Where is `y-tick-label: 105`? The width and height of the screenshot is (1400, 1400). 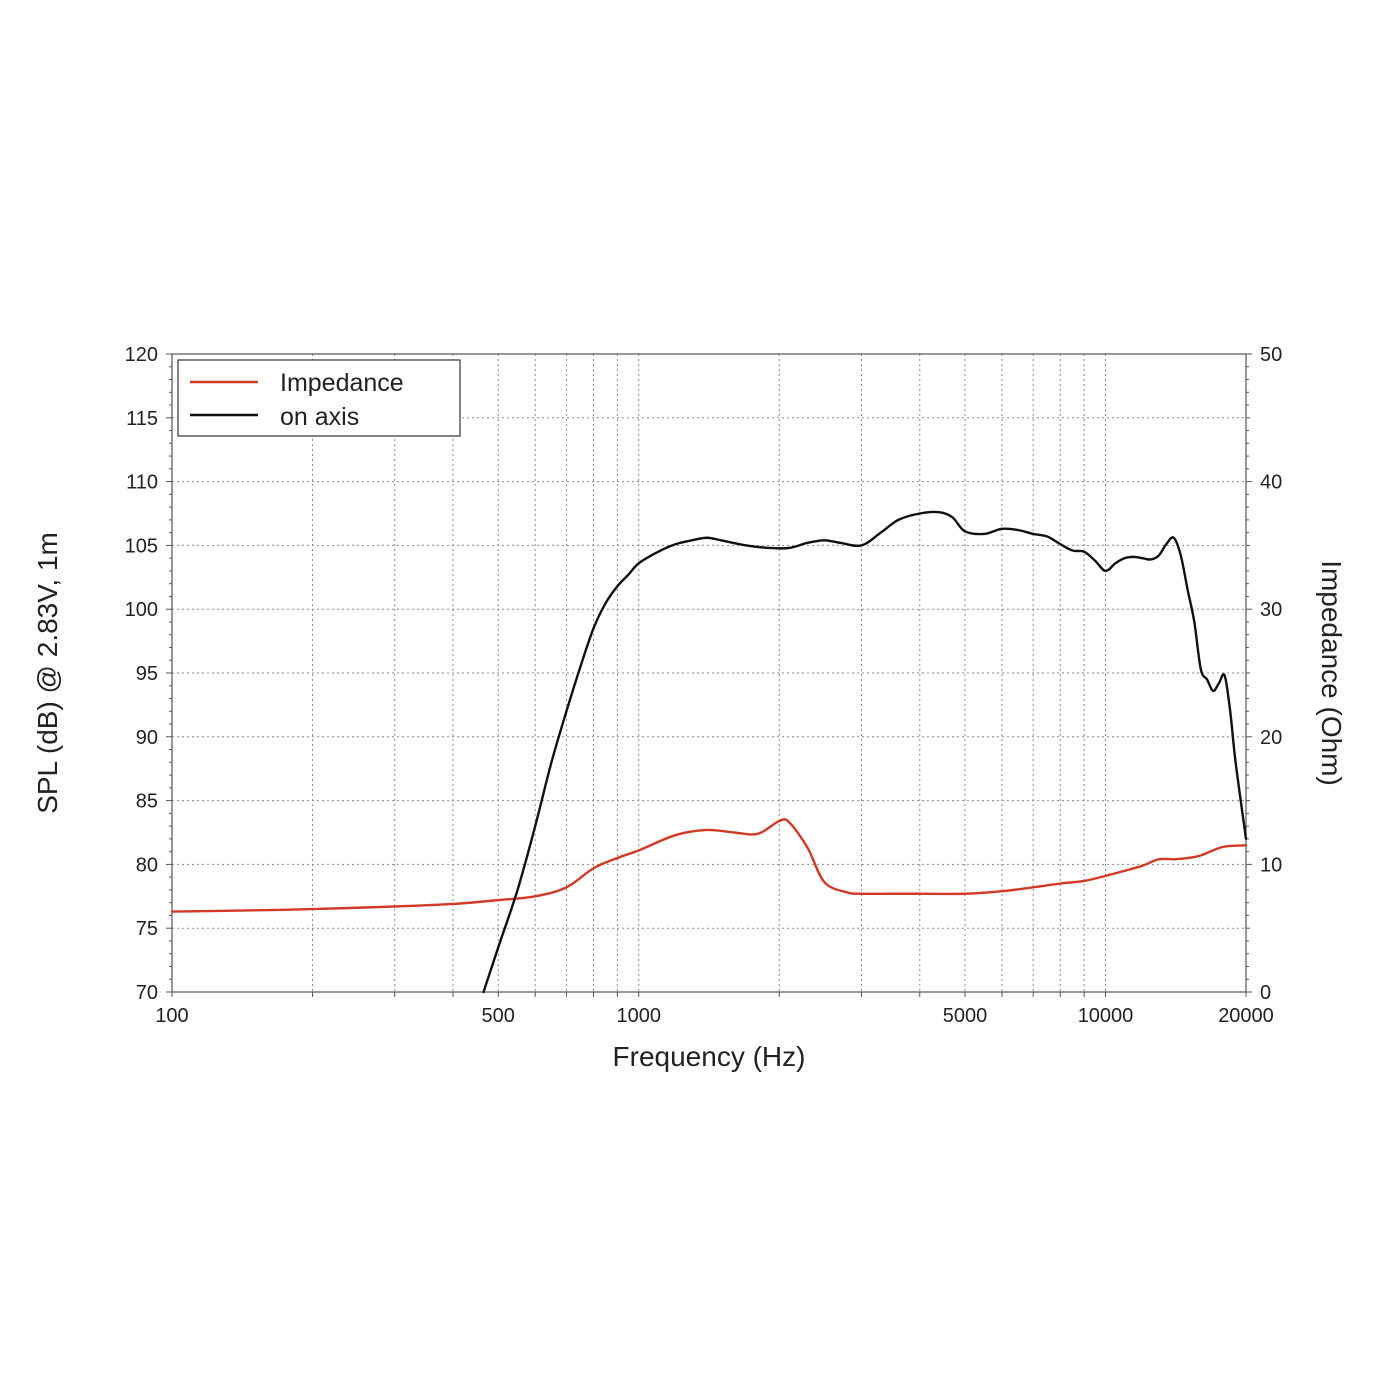
y-tick-label: 105 is located at coordinates (141, 546).